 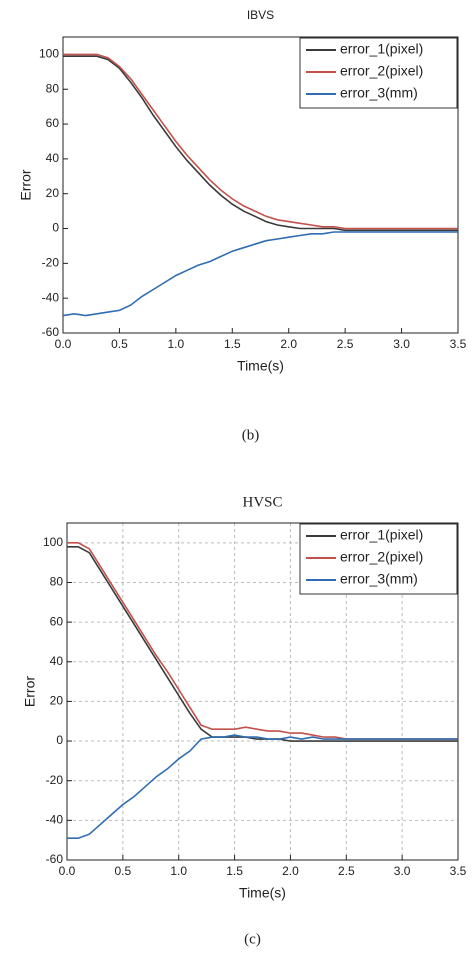 What do you see at coordinates (262, 502) in the screenshot?
I see `chart-title: HVSC` at bounding box center [262, 502].